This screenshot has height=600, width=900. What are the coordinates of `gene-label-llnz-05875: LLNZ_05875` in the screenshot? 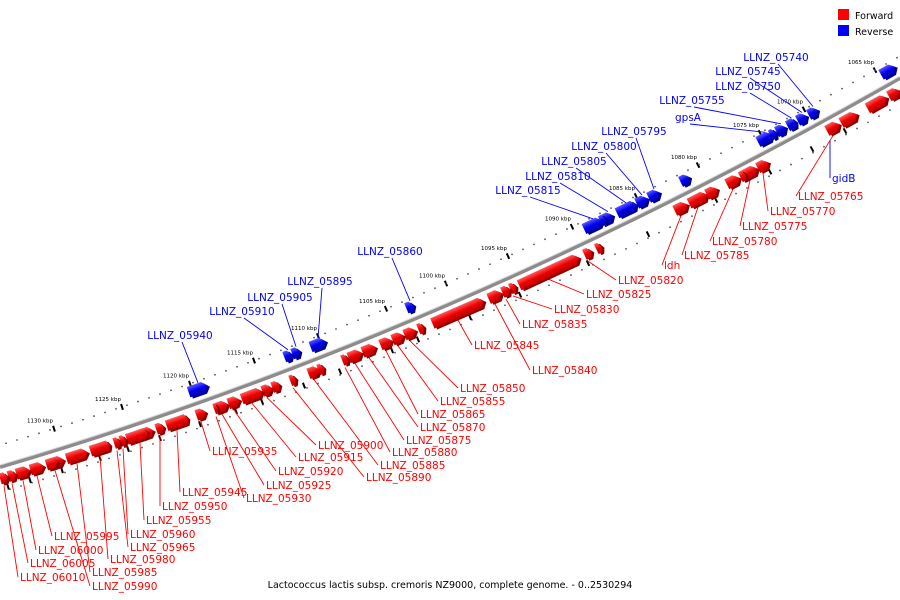 It's located at (438, 441).